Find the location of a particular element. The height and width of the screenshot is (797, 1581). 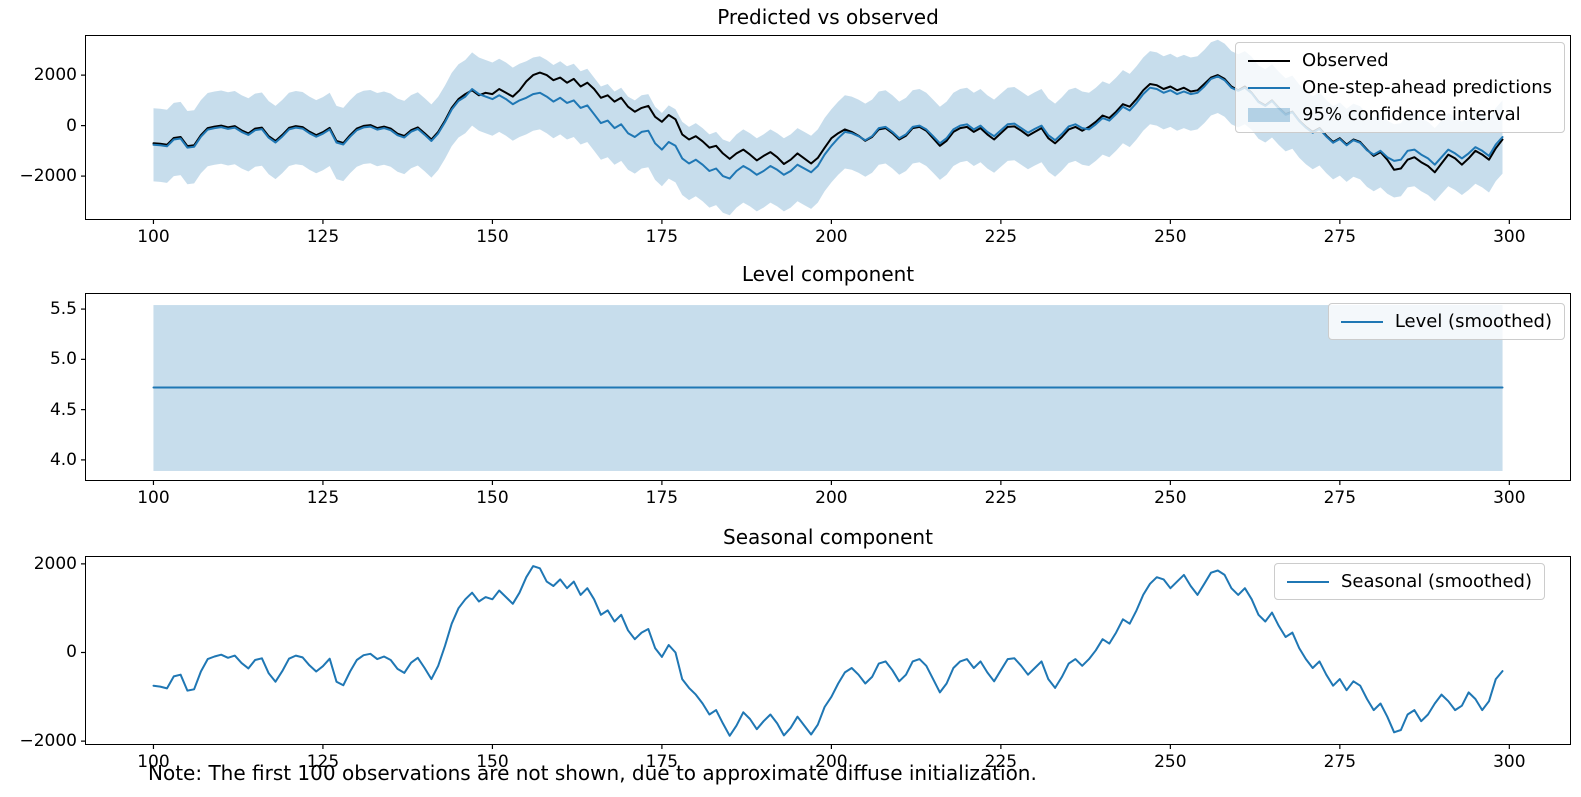

y-tick-label: 4.0 is located at coordinates (63, 459).